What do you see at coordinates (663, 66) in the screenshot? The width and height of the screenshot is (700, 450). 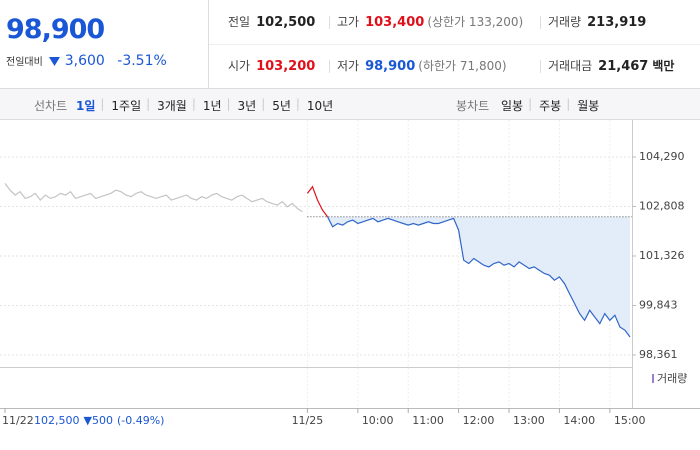 I see `stat-unit: 백만` at bounding box center [663, 66].